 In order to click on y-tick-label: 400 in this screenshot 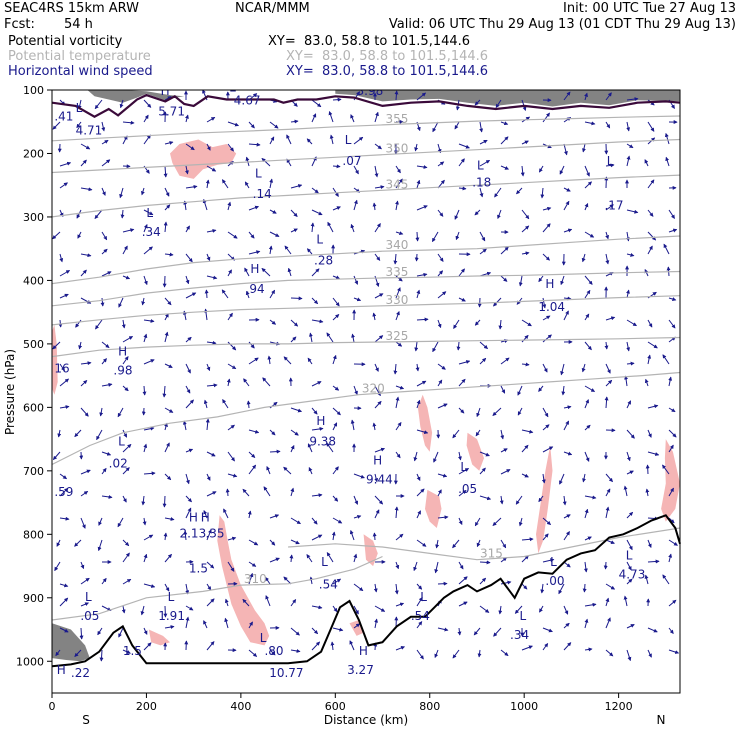, I will do `click(33, 280)`.